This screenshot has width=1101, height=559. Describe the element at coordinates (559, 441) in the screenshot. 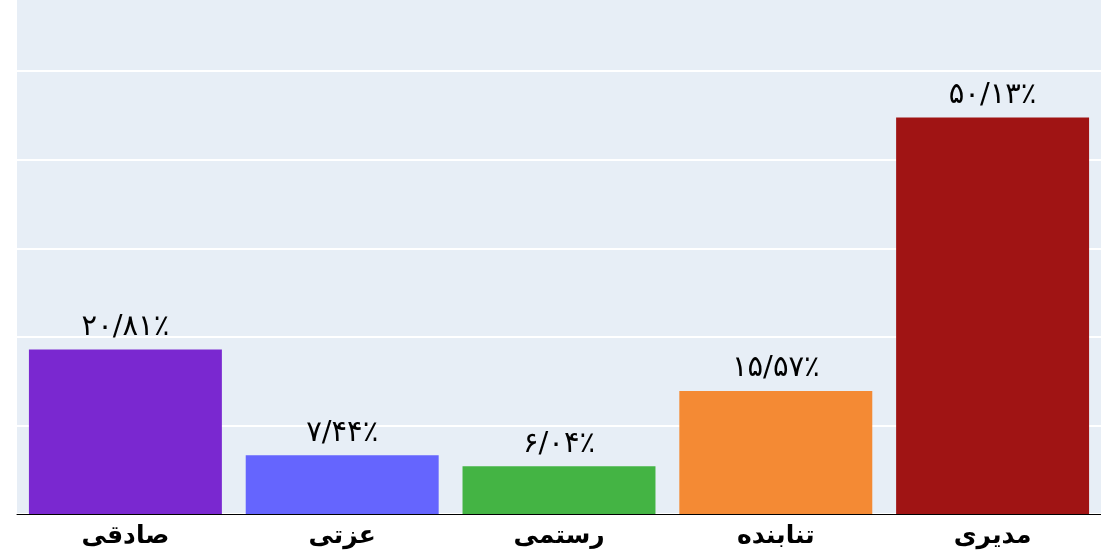

I see `data-label: ۶/۰۴٪` at that location.